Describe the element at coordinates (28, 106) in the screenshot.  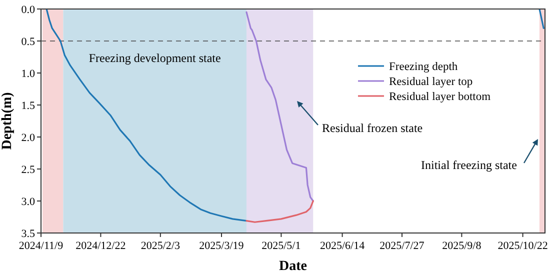
I see `y-tick-label: 1.5` at that location.